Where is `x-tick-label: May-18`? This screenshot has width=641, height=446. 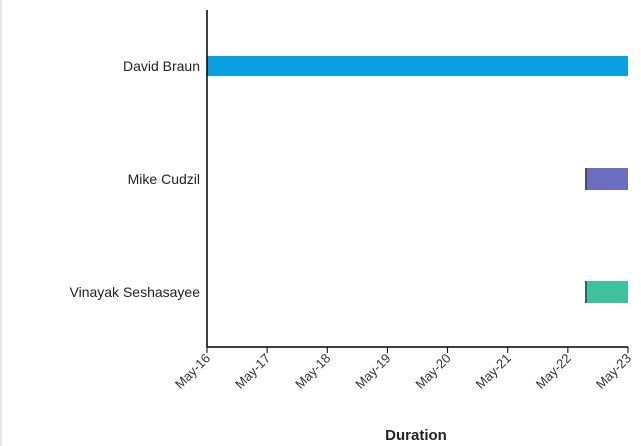 x-tick-label: May-18 is located at coordinates (312, 371).